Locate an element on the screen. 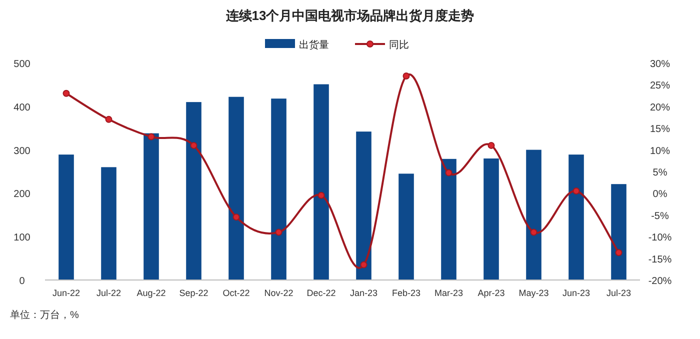 The image size is (700, 339). y2-tick-label: -10% is located at coordinates (660, 238).